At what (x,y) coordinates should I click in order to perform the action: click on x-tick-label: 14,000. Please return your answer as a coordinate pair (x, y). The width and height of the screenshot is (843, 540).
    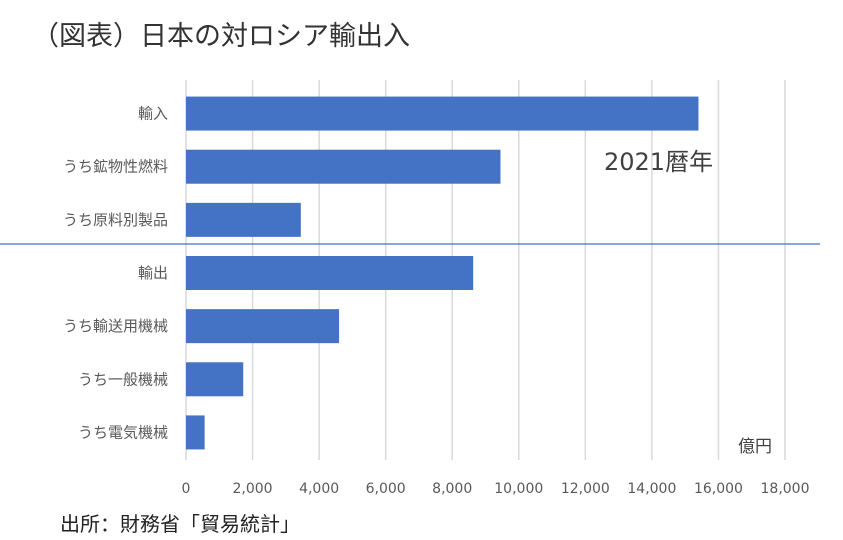
    Looking at the image, I should click on (651, 489).